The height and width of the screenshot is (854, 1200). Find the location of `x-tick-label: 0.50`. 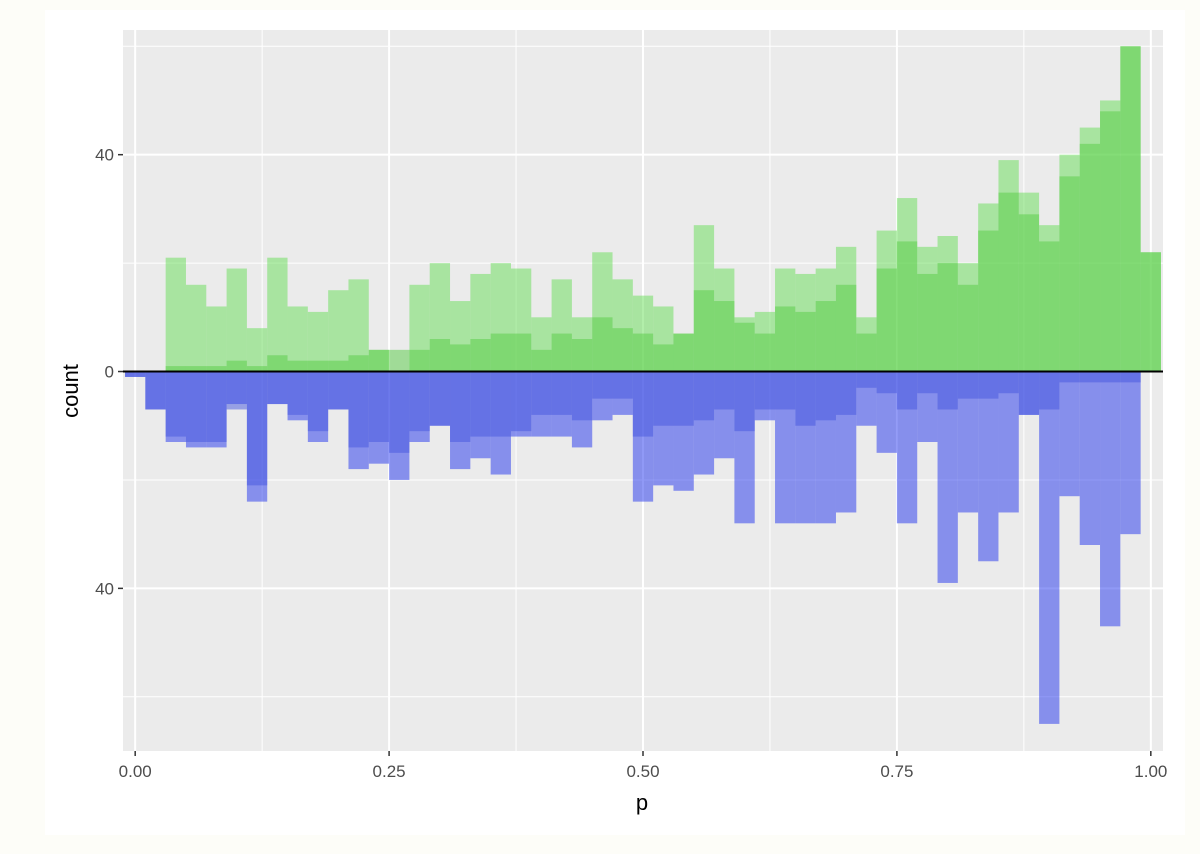

x-tick-label: 0.50 is located at coordinates (642, 771).